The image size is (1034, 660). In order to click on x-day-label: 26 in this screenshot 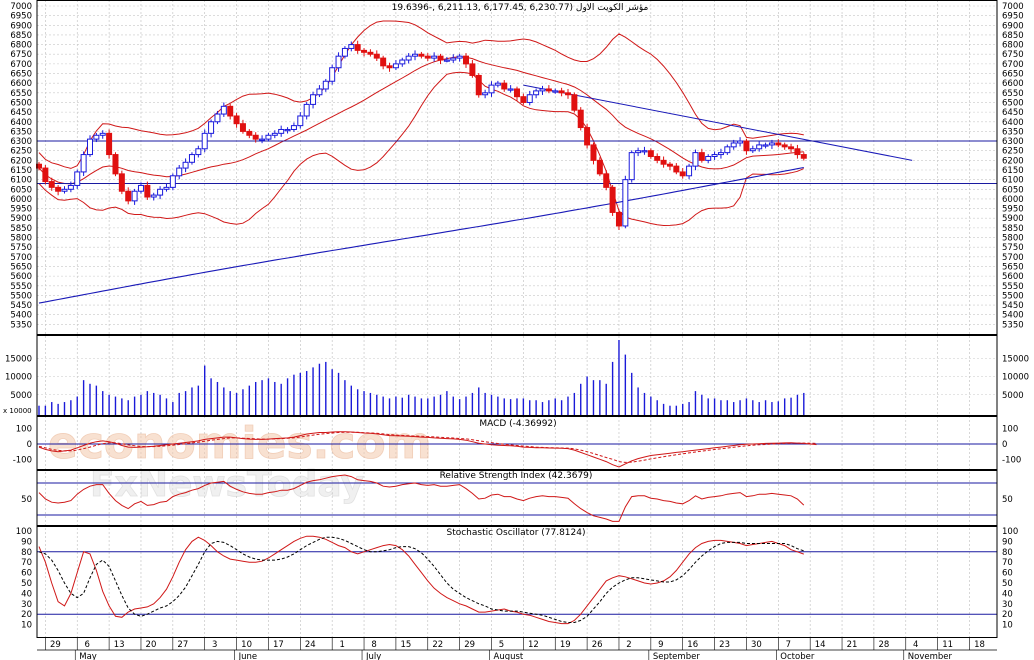, I will do `click(597, 645)`.